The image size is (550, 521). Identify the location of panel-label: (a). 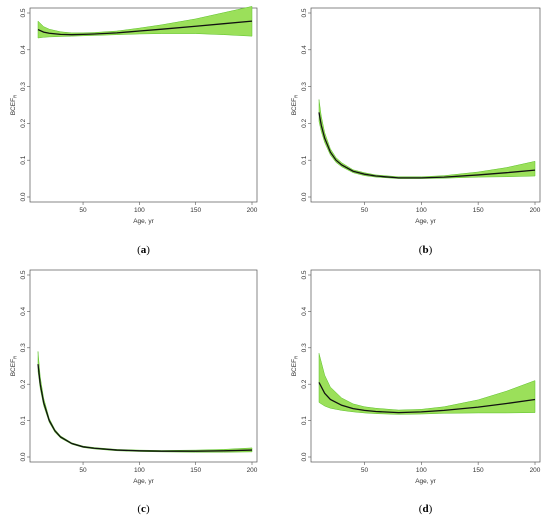
(143, 250).